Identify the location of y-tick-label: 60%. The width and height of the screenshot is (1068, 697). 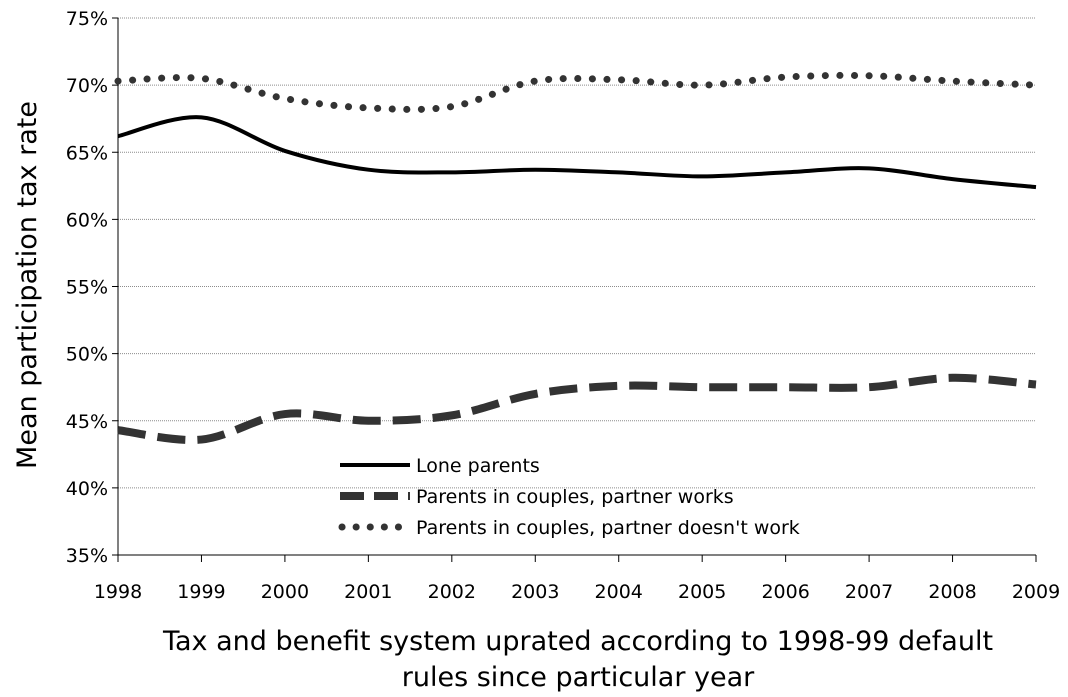
(87, 220).